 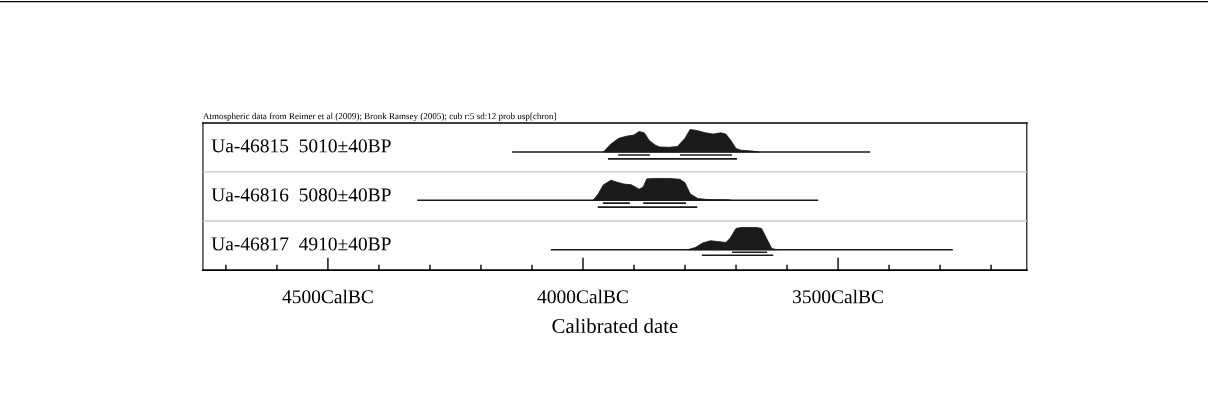 What do you see at coordinates (582, 296) in the screenshot?
I see `x-tick-label: 4000CalBC` at bounding box center [582, 296].